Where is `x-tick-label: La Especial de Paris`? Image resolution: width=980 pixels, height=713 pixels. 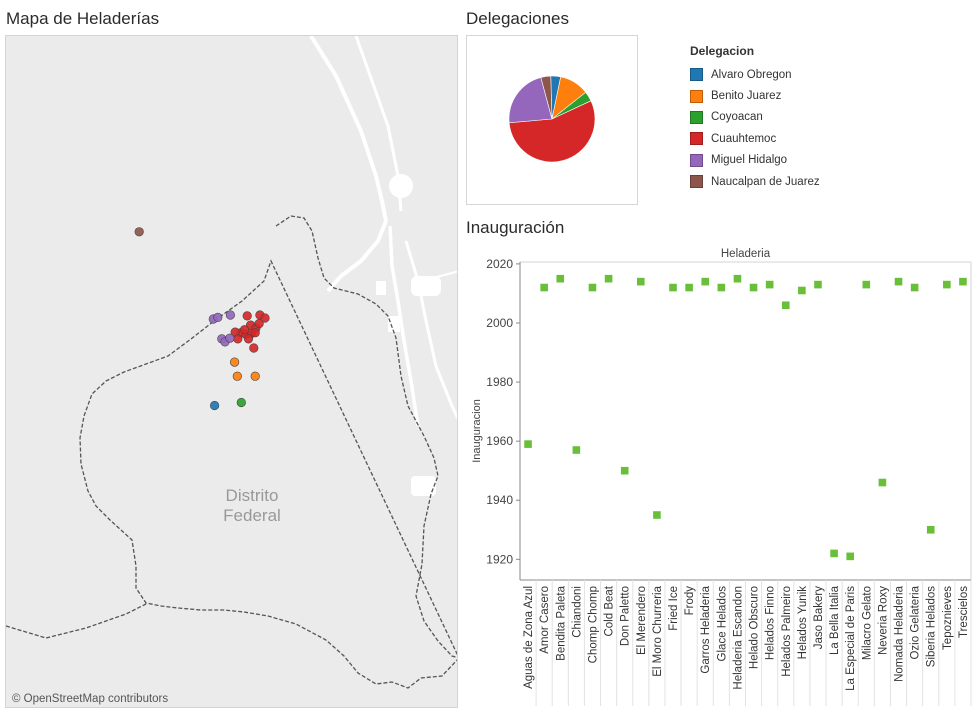 x-tick-label: La Especial de Paris is located at coordinates (851, 638).